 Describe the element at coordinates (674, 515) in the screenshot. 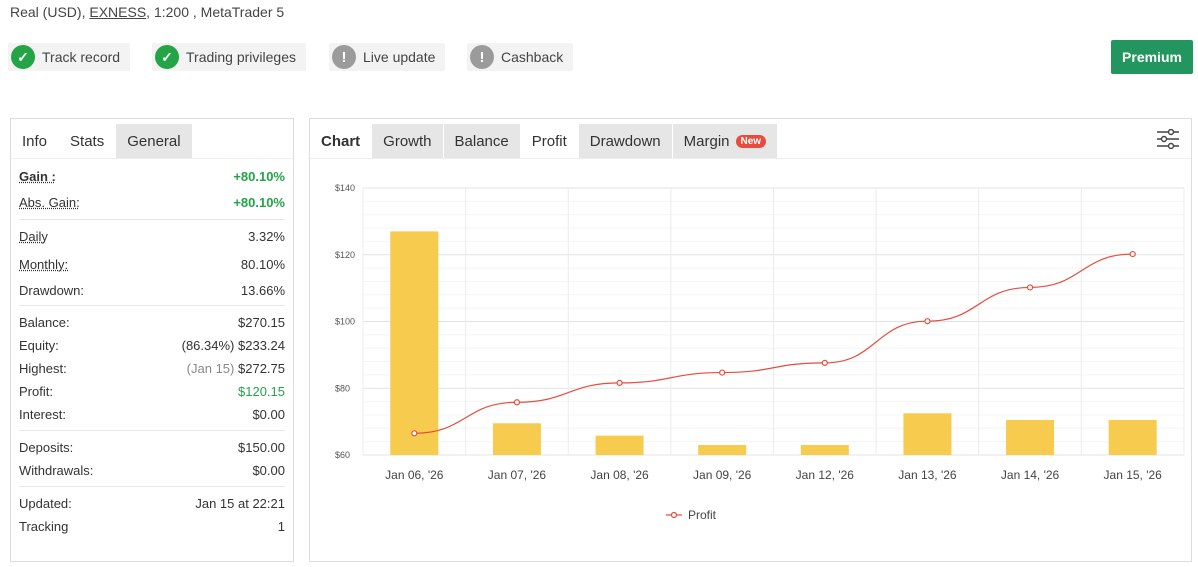

I see `legend-marker` at that location.